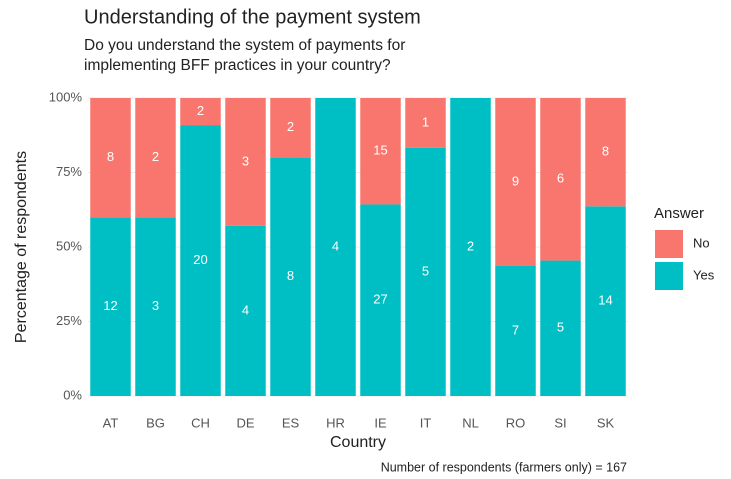 The image size is (731, 479). I want to click on x-tick-label: DE, so click(245, 422).